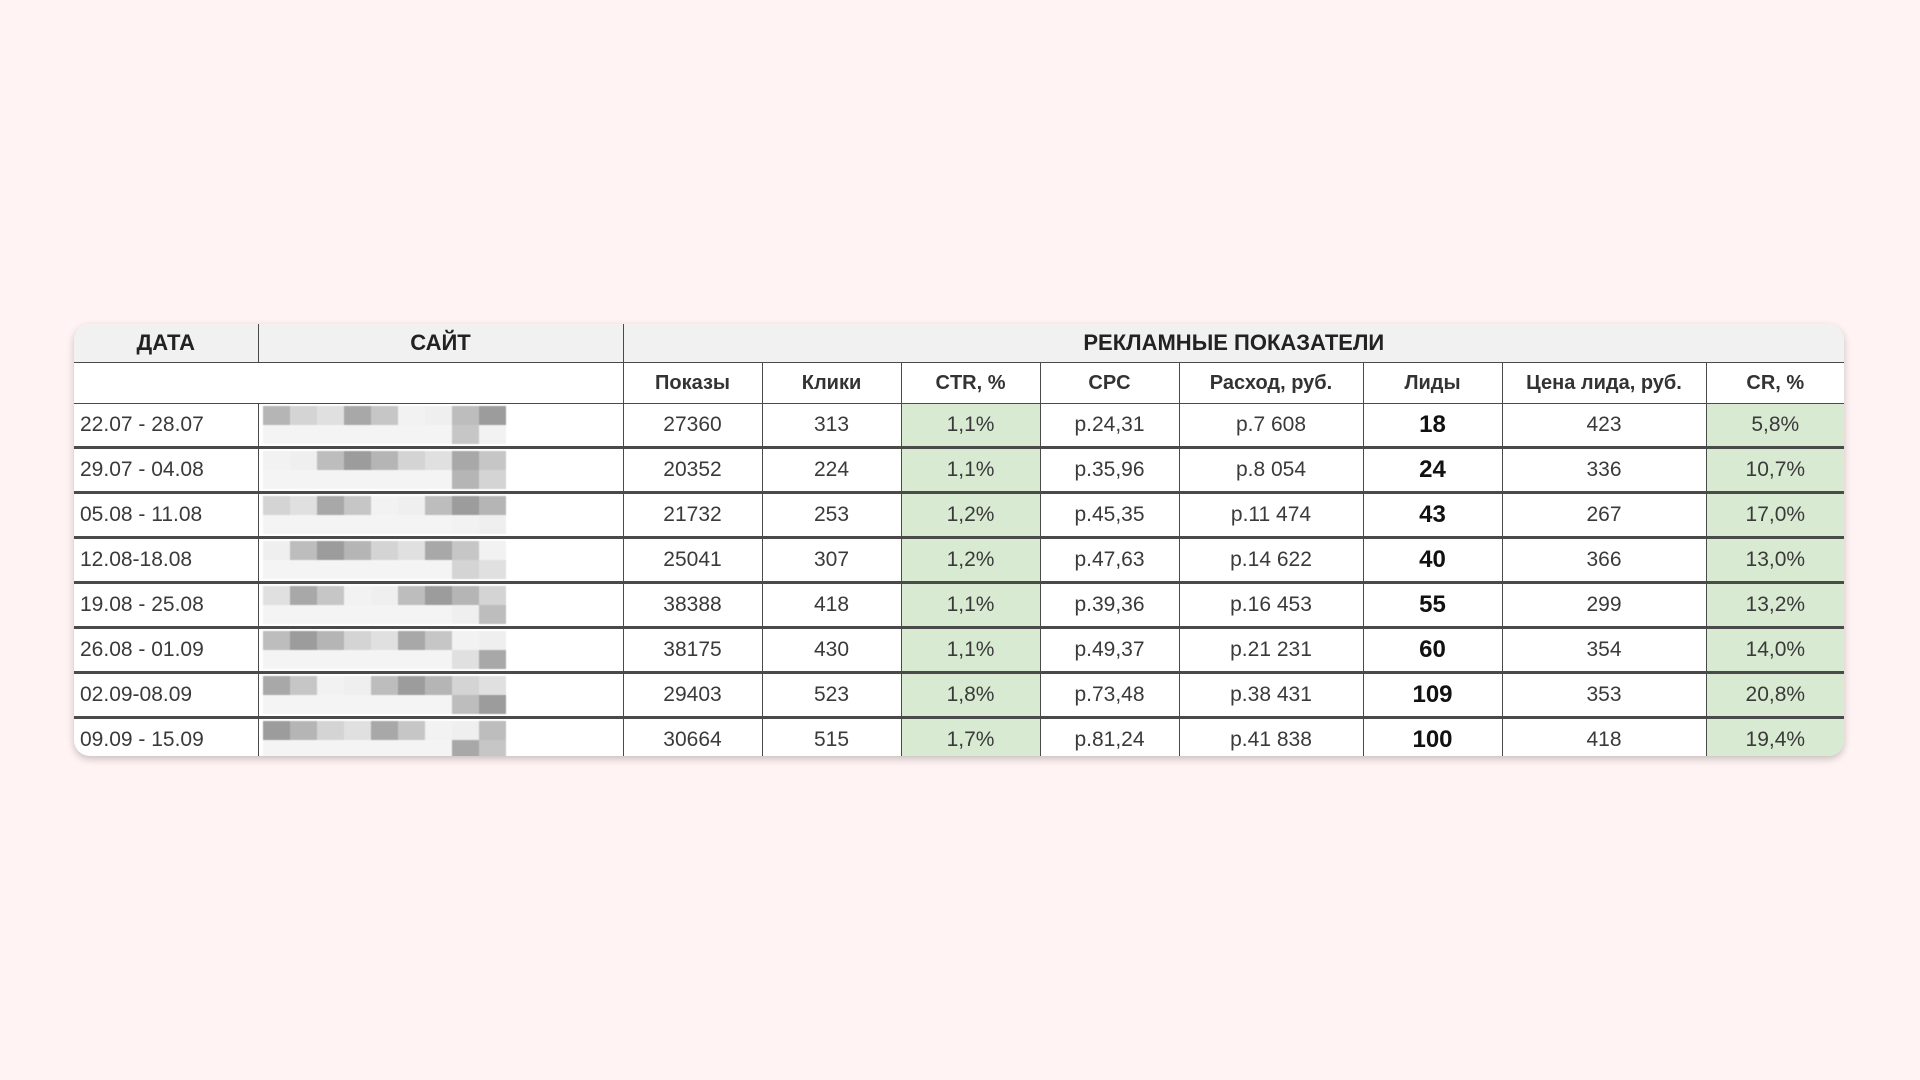 The image size is (1920, 1080). Describe the element at coordinates (1604, 515) in the screenshot. I see `lead-price-cell: 267` at that location.